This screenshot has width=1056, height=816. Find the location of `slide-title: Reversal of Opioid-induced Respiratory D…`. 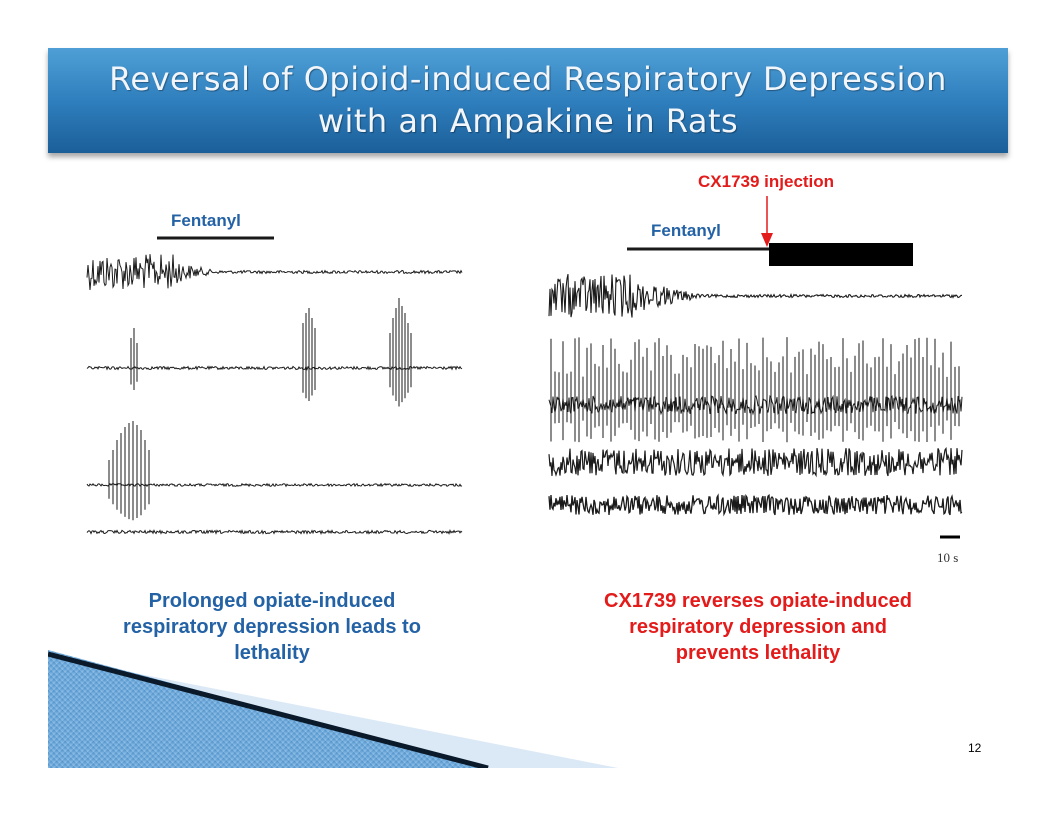

slide-title: Reversal of Opioid-induced Respiratory D… is located at coordinates (528, 100).